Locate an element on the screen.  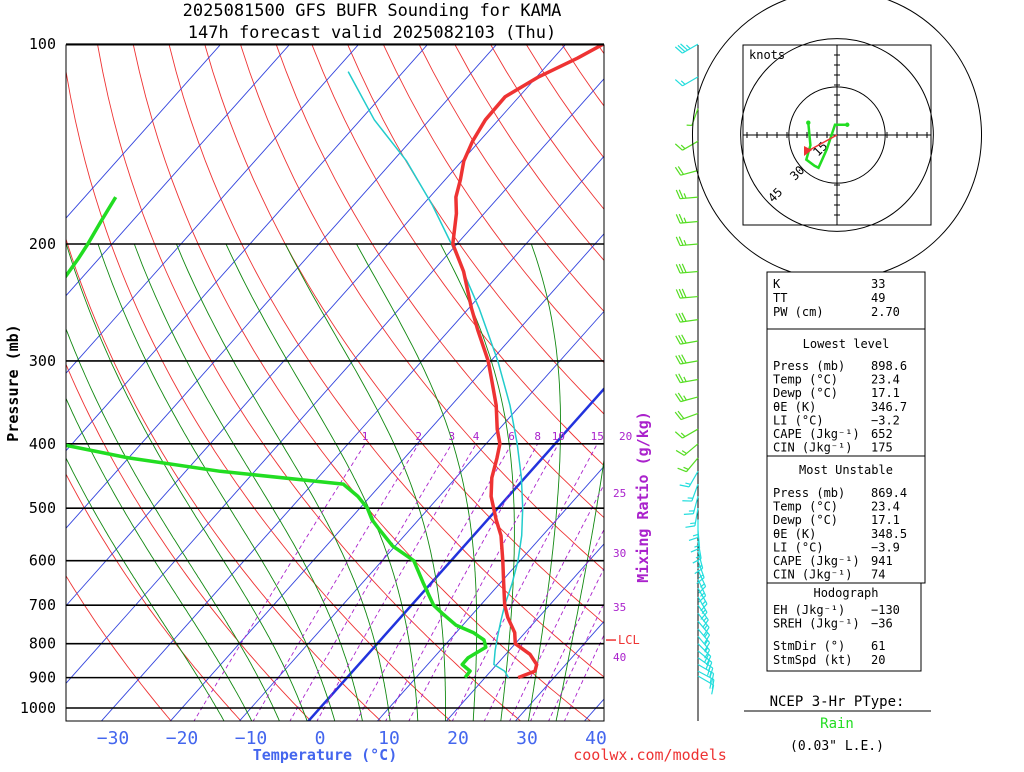
table-row-name: StmDir (°) is located at coordinates (809, 646).